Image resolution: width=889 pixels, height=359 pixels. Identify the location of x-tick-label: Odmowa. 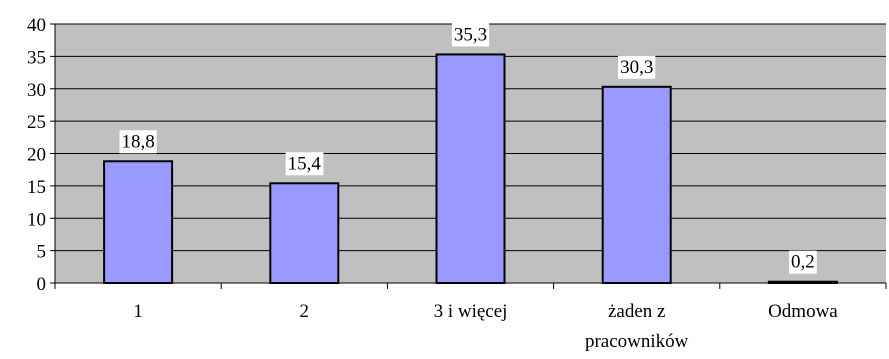
(803, 311).